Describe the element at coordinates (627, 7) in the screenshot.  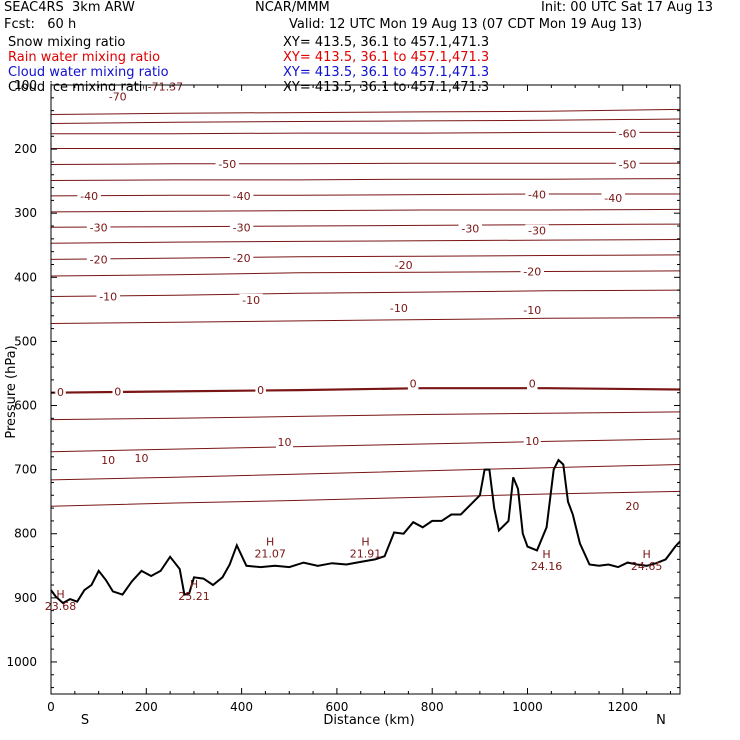
I see `init-time: Init: 00 UTC Sat 17 Aug 13` at that location.